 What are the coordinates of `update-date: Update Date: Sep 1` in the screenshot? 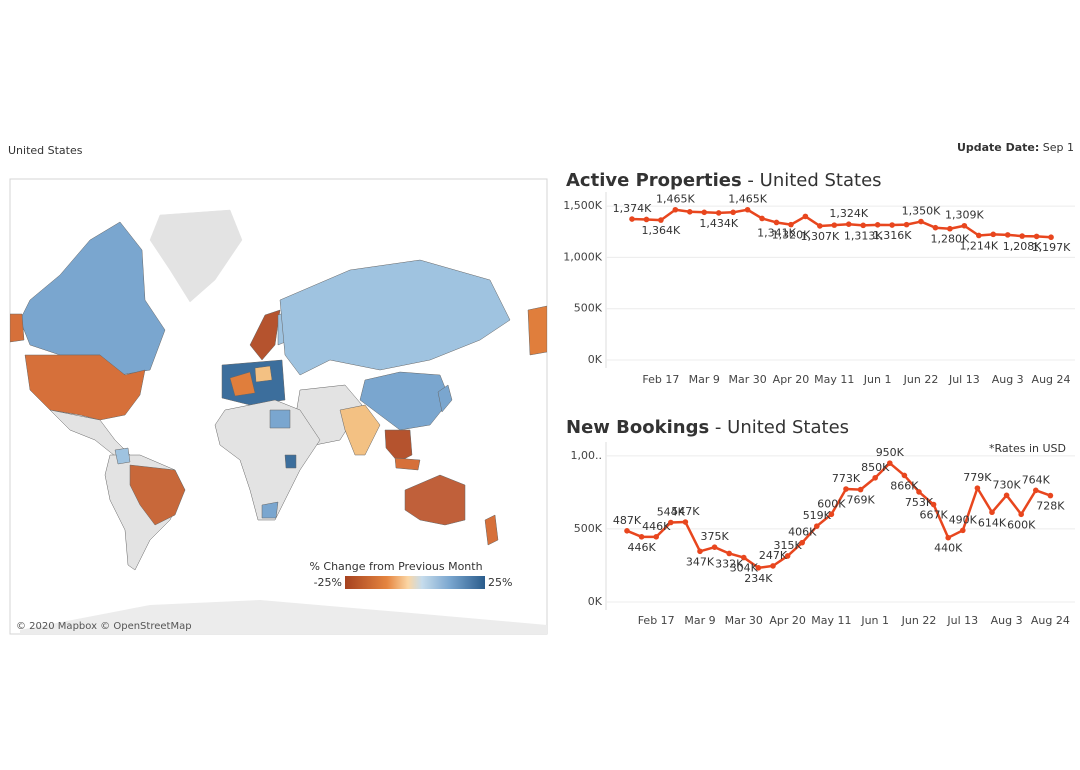 It's located at (1015, 147).